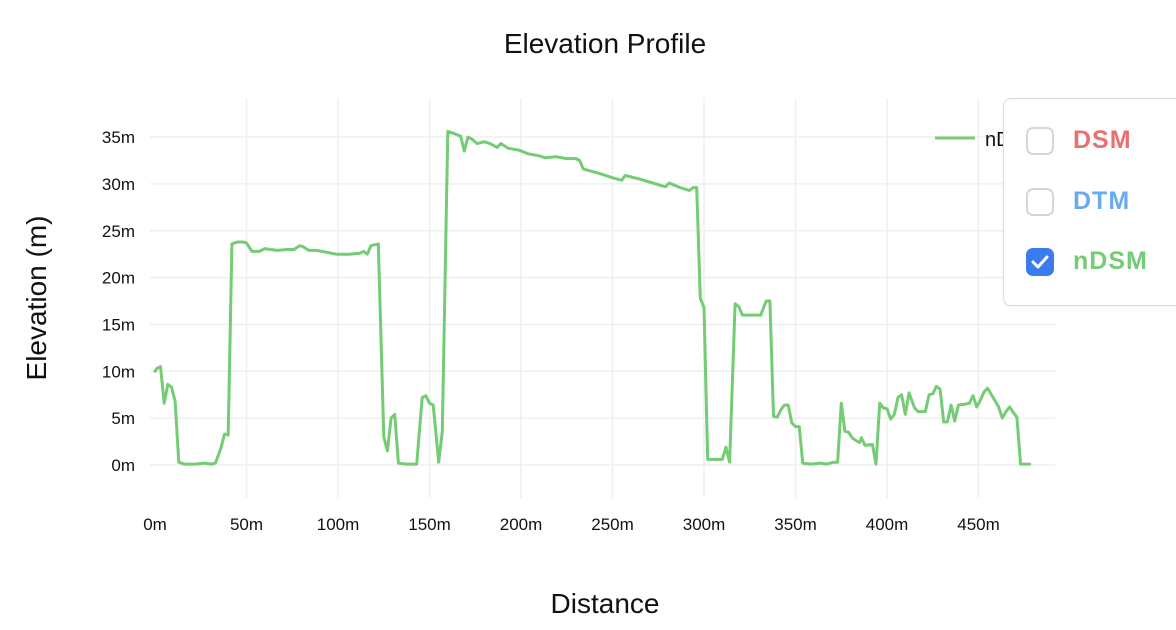 The image size is (1176, 630). I want to click on dtm-label: DTM, so click(1102, 201).